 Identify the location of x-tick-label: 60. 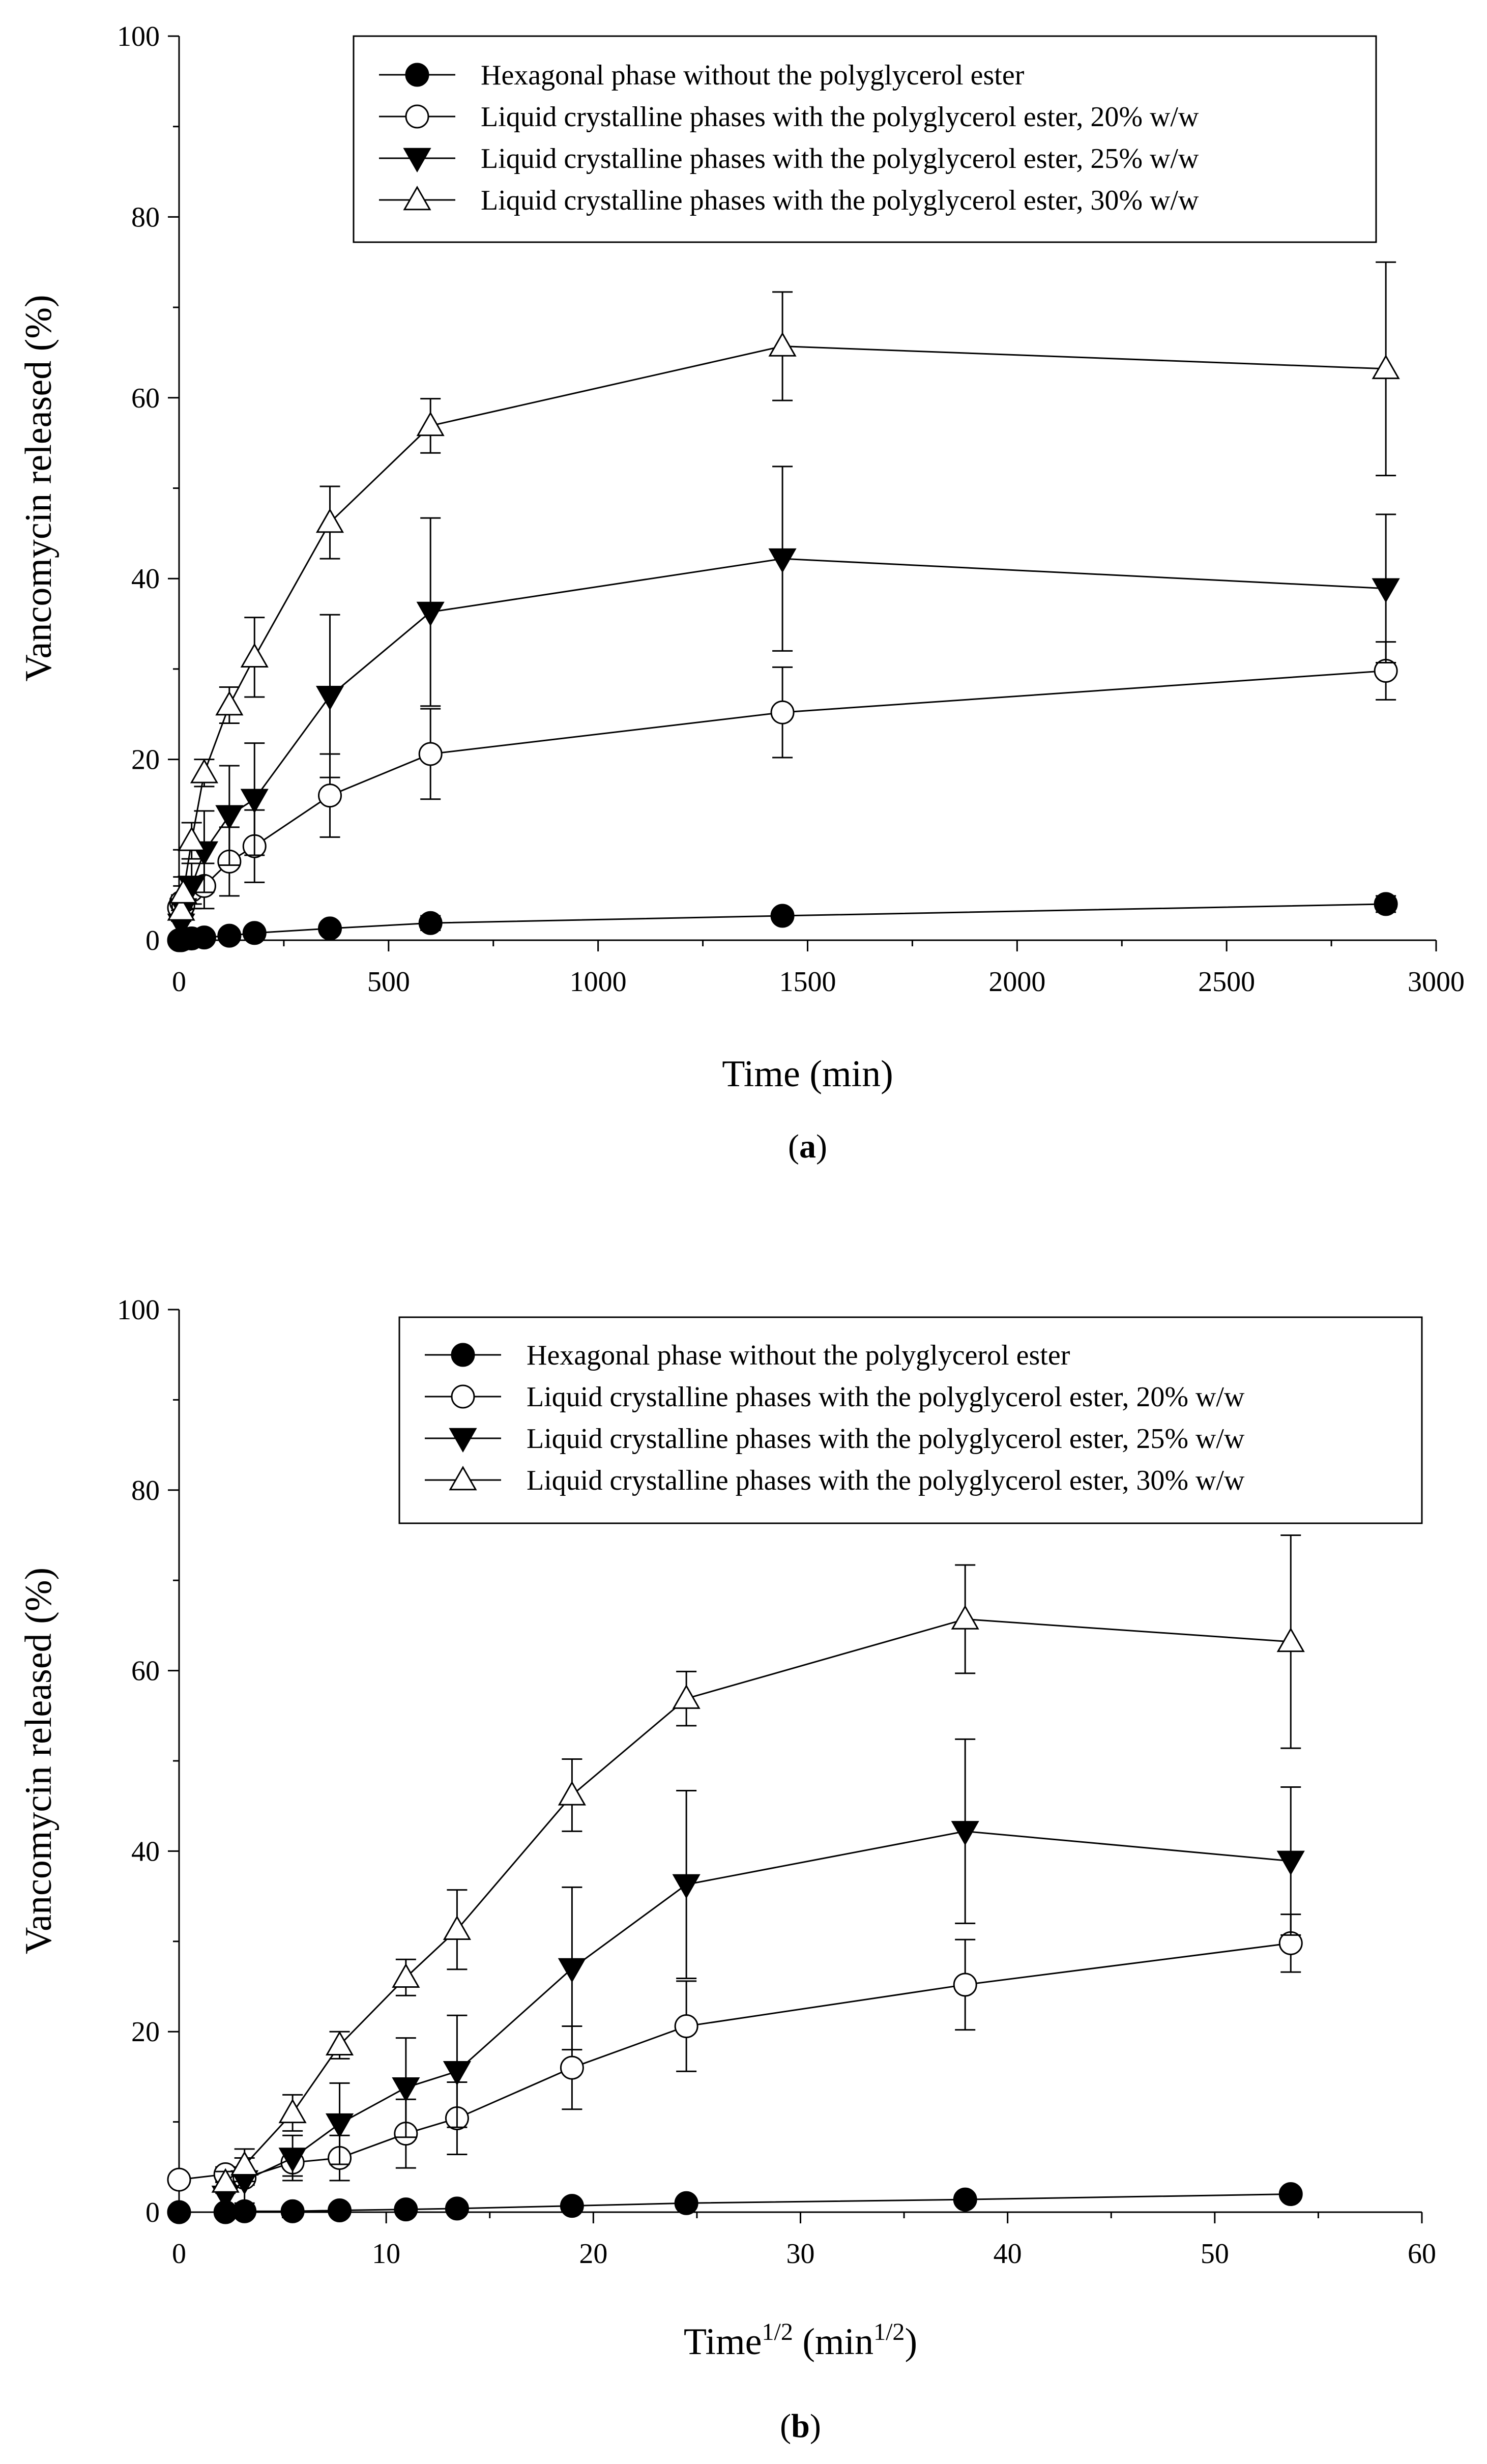
(1422, 2254).